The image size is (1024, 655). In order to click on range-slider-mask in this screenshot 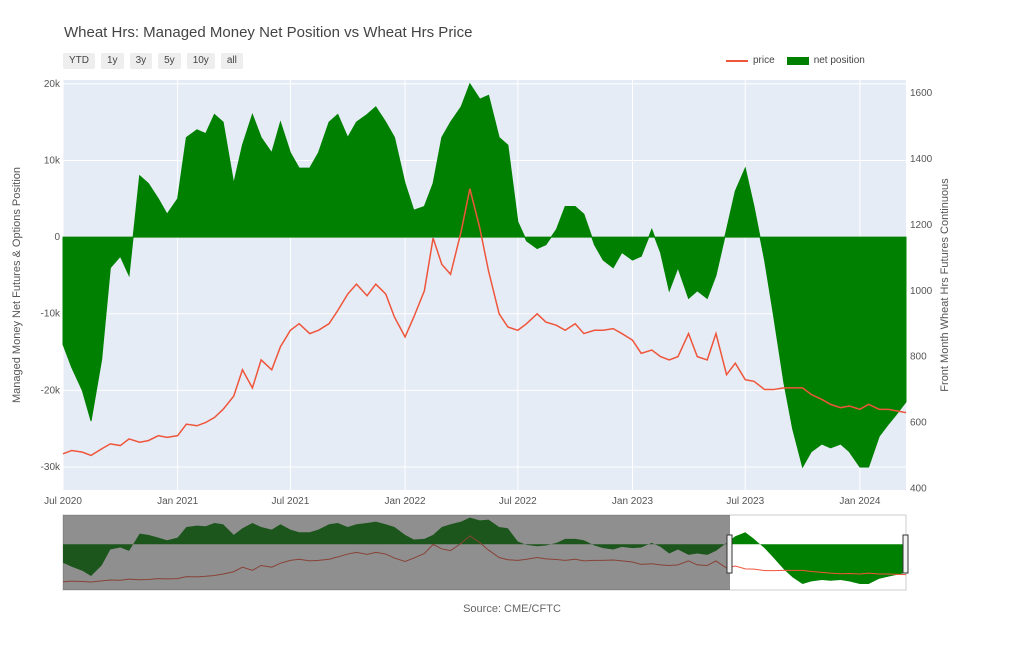, I will do `click(396, 552)`.